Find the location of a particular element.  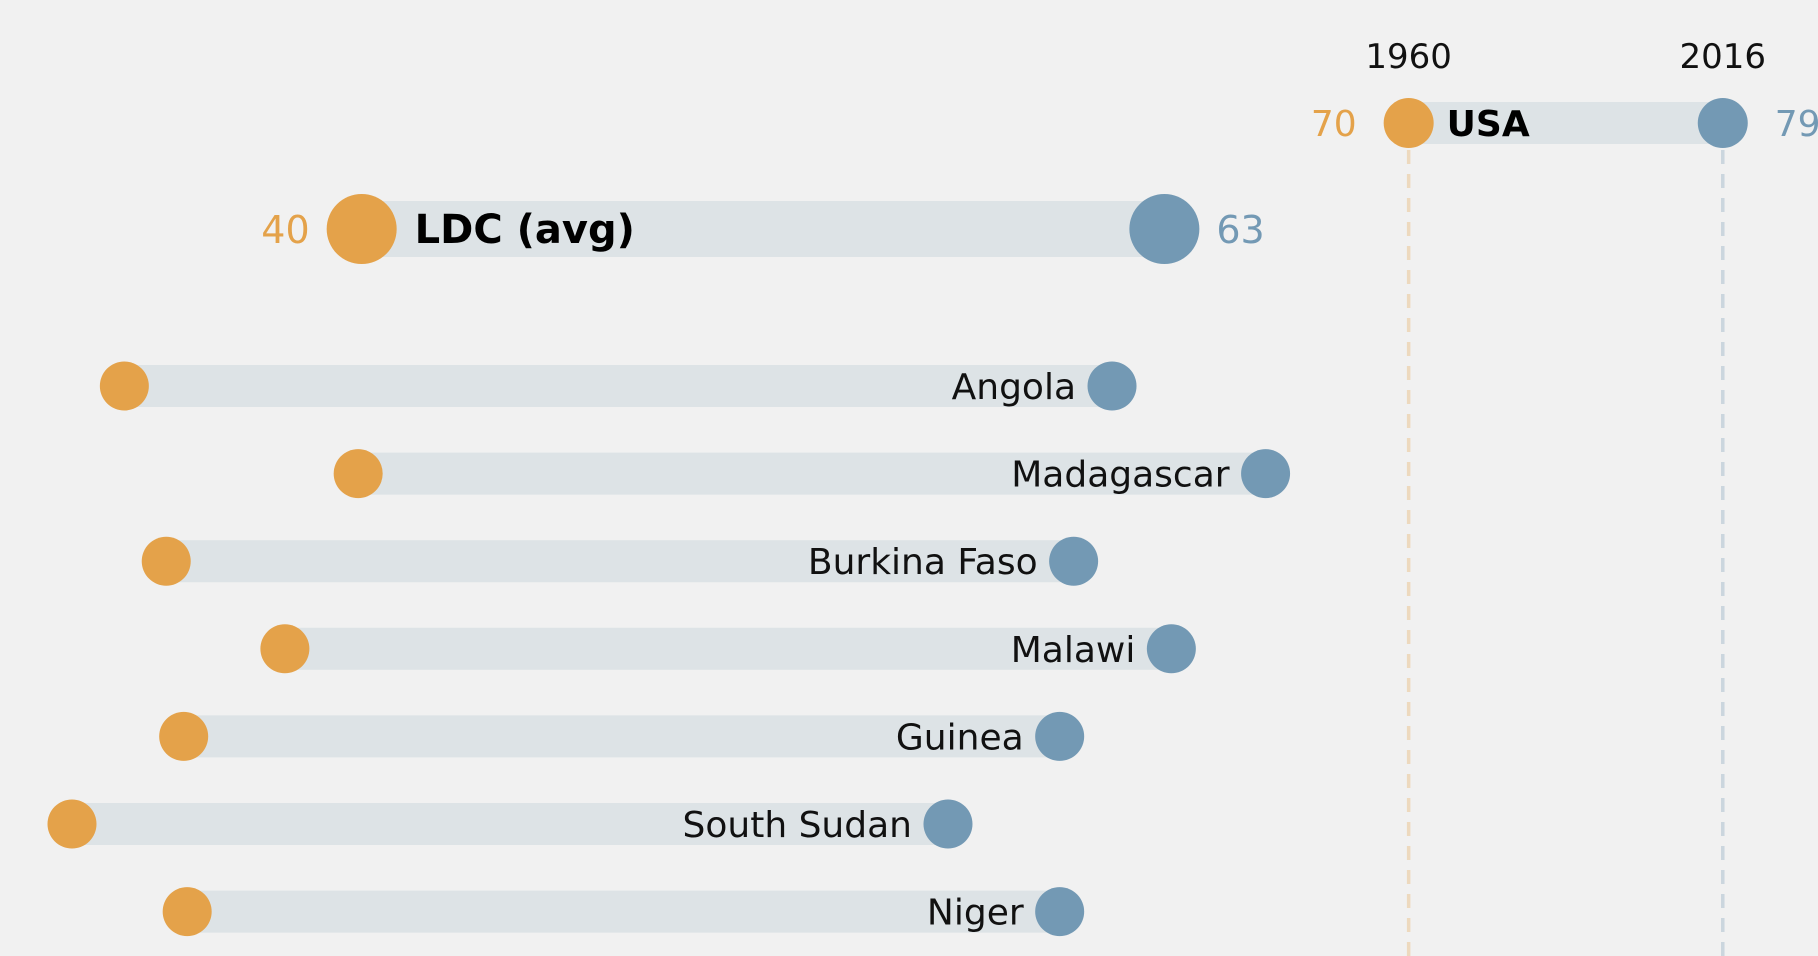

madagascar-dot-1960 is located at coordinates (358, 474).